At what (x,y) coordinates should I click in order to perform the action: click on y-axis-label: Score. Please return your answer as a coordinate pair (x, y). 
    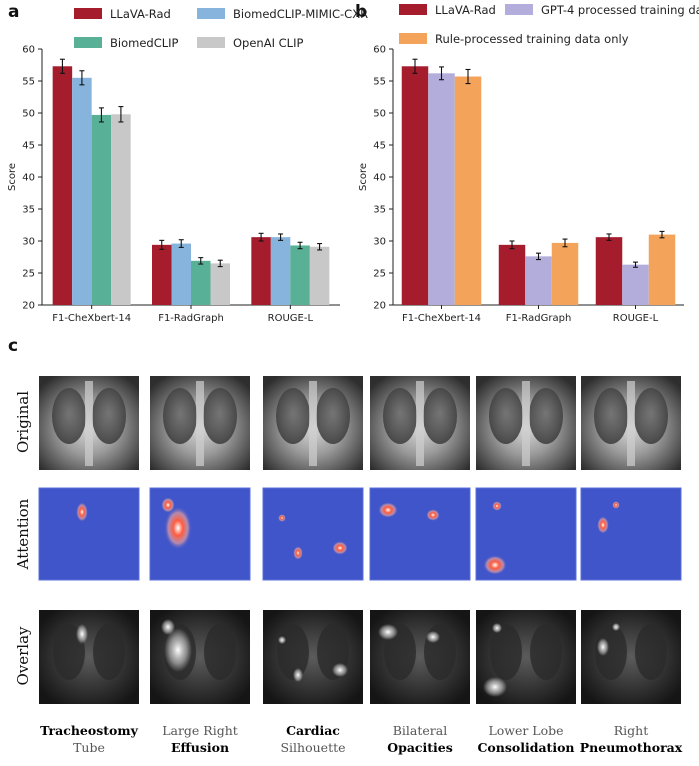
    Looking at the image, I should click on (12, 177).